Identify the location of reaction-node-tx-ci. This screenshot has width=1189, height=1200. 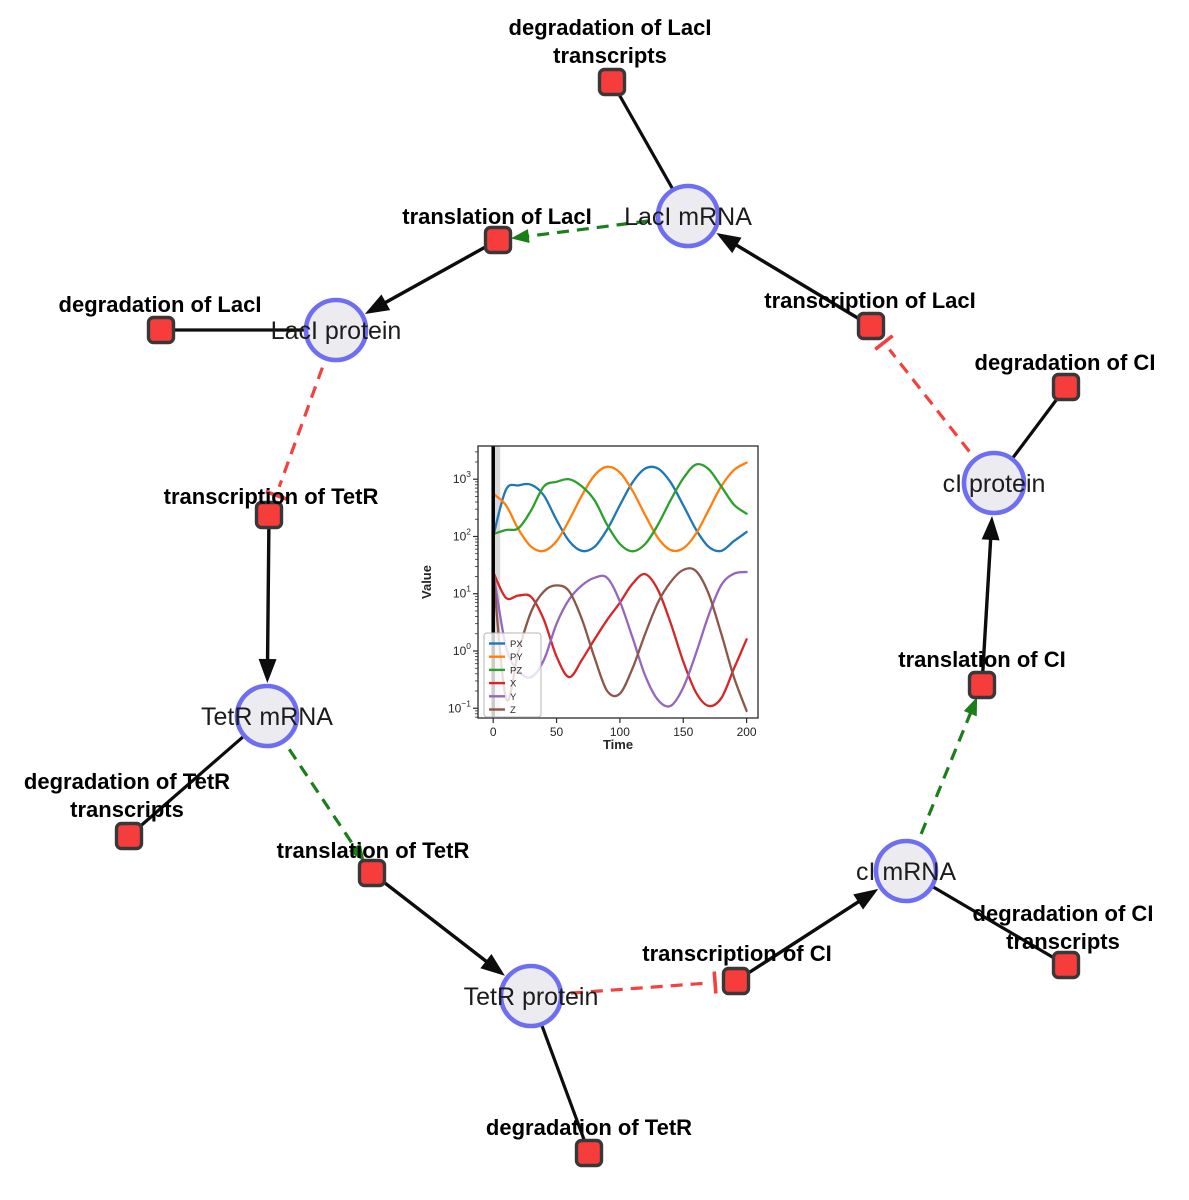
(736, 981).